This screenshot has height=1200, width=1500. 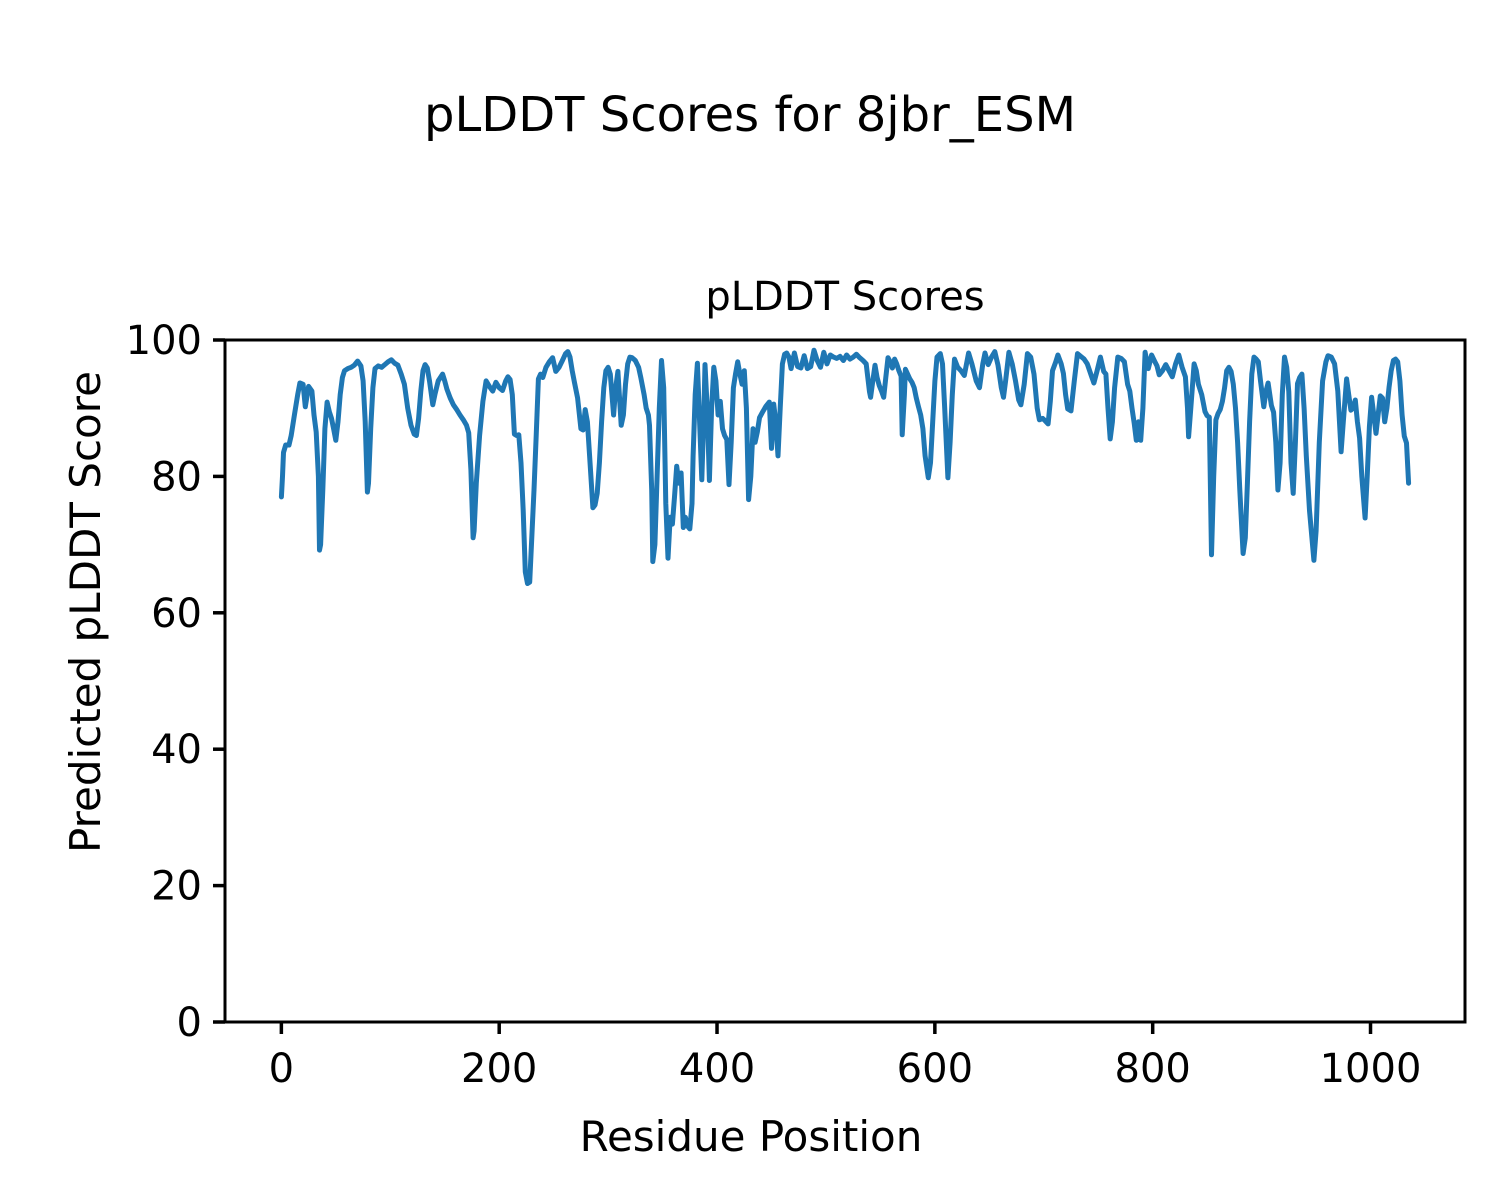 I want to click on y-tick-label: 60, so click(x=176, y=614).